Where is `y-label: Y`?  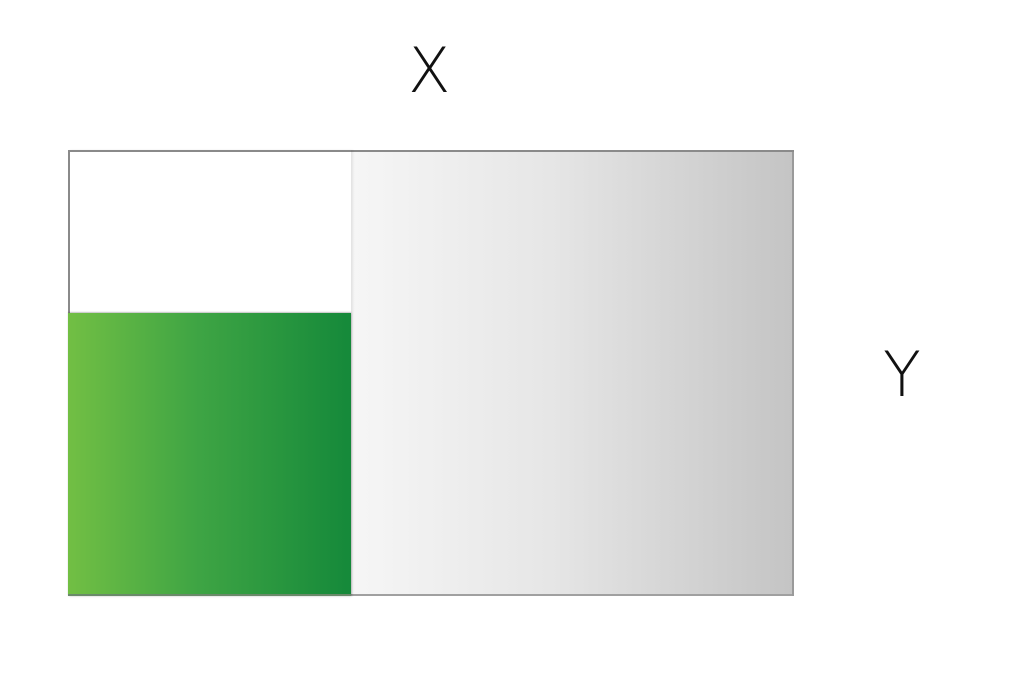 y-label: Y is located at coordinates (902, 374).